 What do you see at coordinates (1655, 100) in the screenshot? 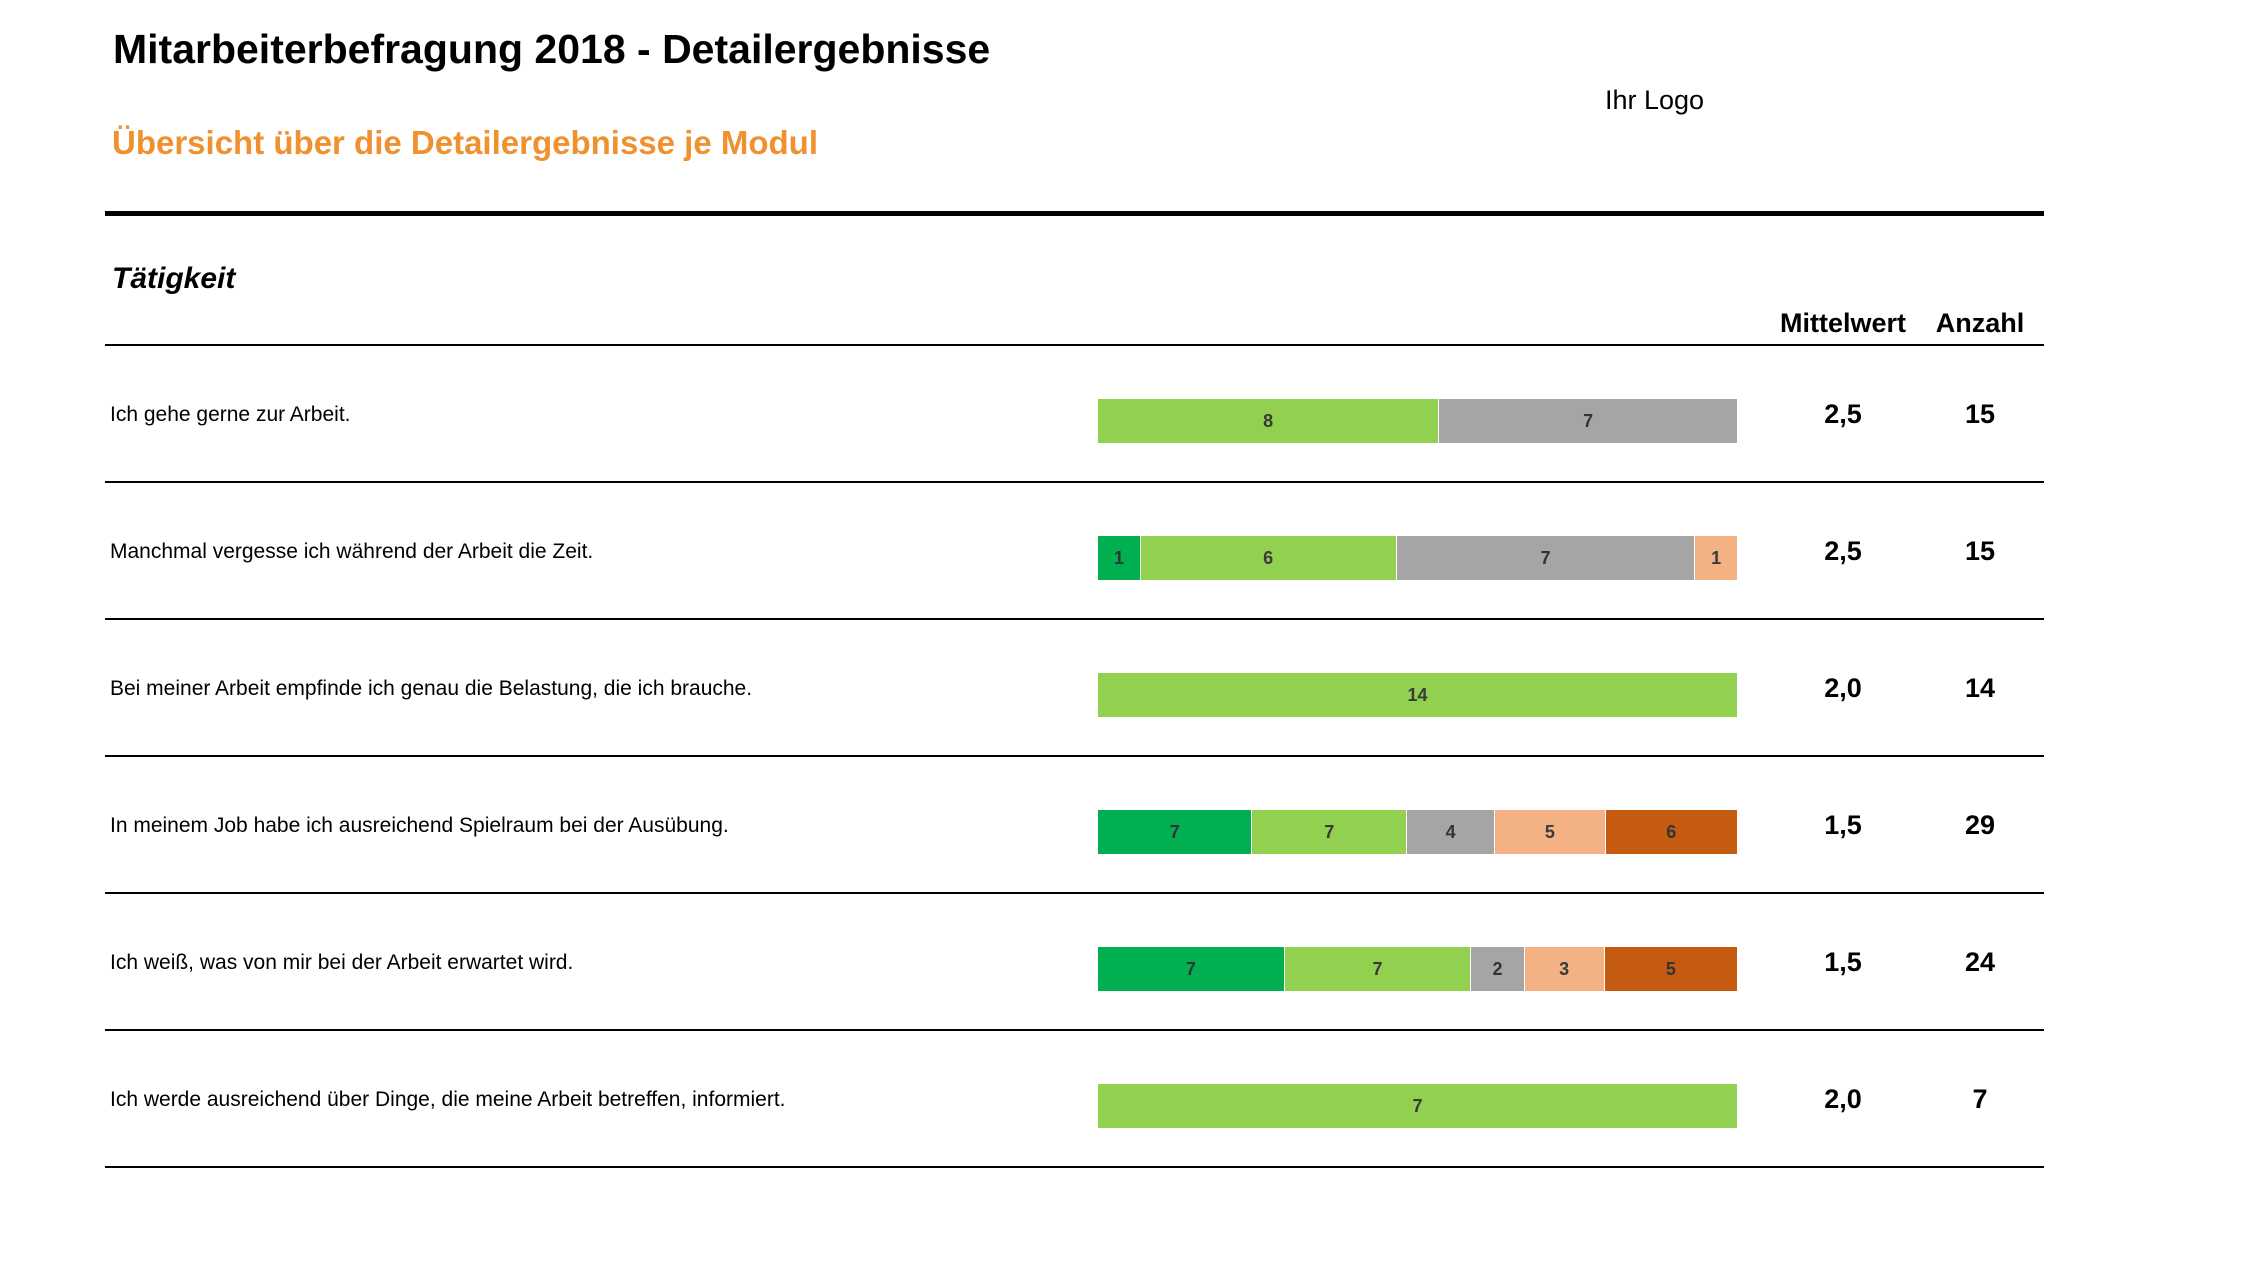
I see `logo-placeholder: Ihr Logo` at bounding box center [1655, 100].